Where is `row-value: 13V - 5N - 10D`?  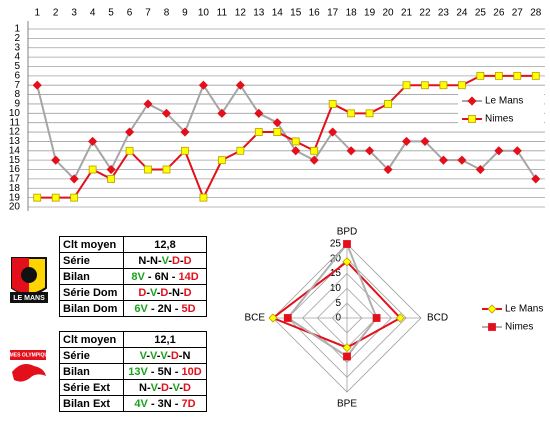 row-value: 13V - 5N - 10D is located at coordinates (165, 371).